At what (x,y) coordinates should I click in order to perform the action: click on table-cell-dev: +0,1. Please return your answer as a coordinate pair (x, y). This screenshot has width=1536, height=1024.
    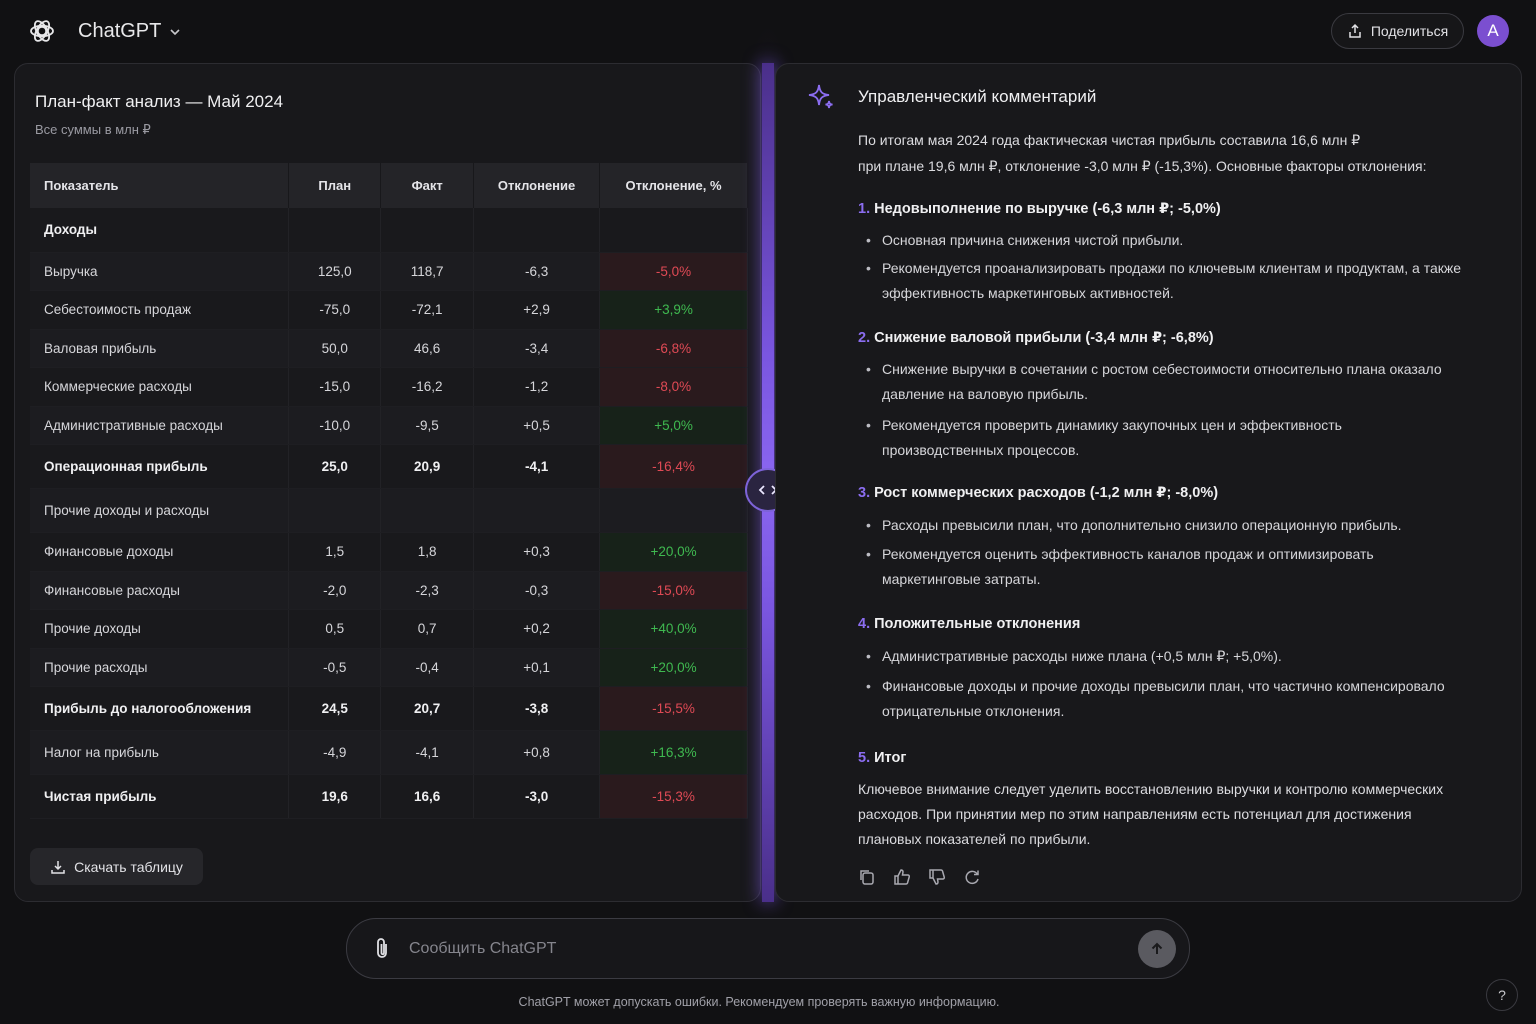
    Looking at the image, I should click on (537, 667).